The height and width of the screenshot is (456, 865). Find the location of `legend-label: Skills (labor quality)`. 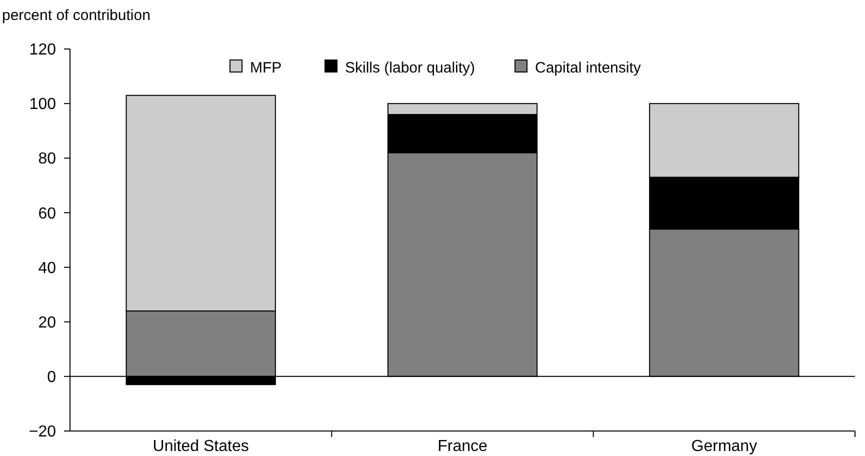

legend-label: Skills (labor quality) is located at coordinates (410, 67).